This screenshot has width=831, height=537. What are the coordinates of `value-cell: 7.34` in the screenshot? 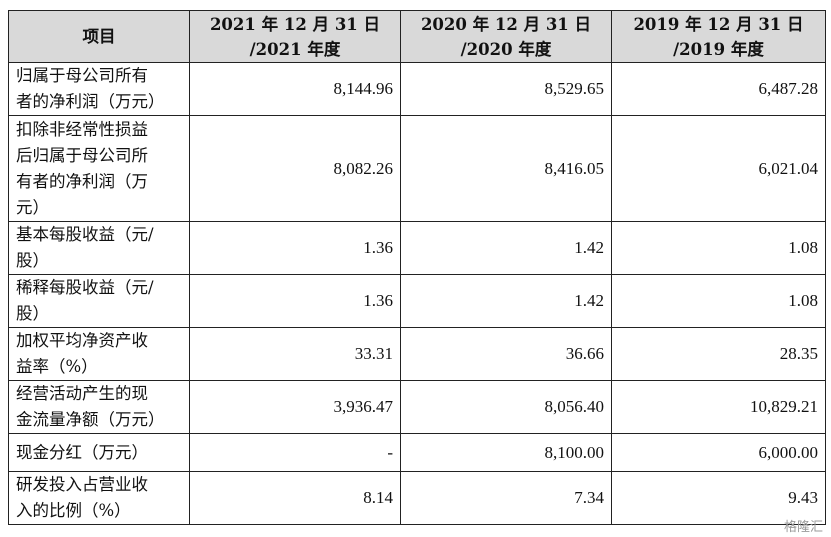 It's located at (506, 498).